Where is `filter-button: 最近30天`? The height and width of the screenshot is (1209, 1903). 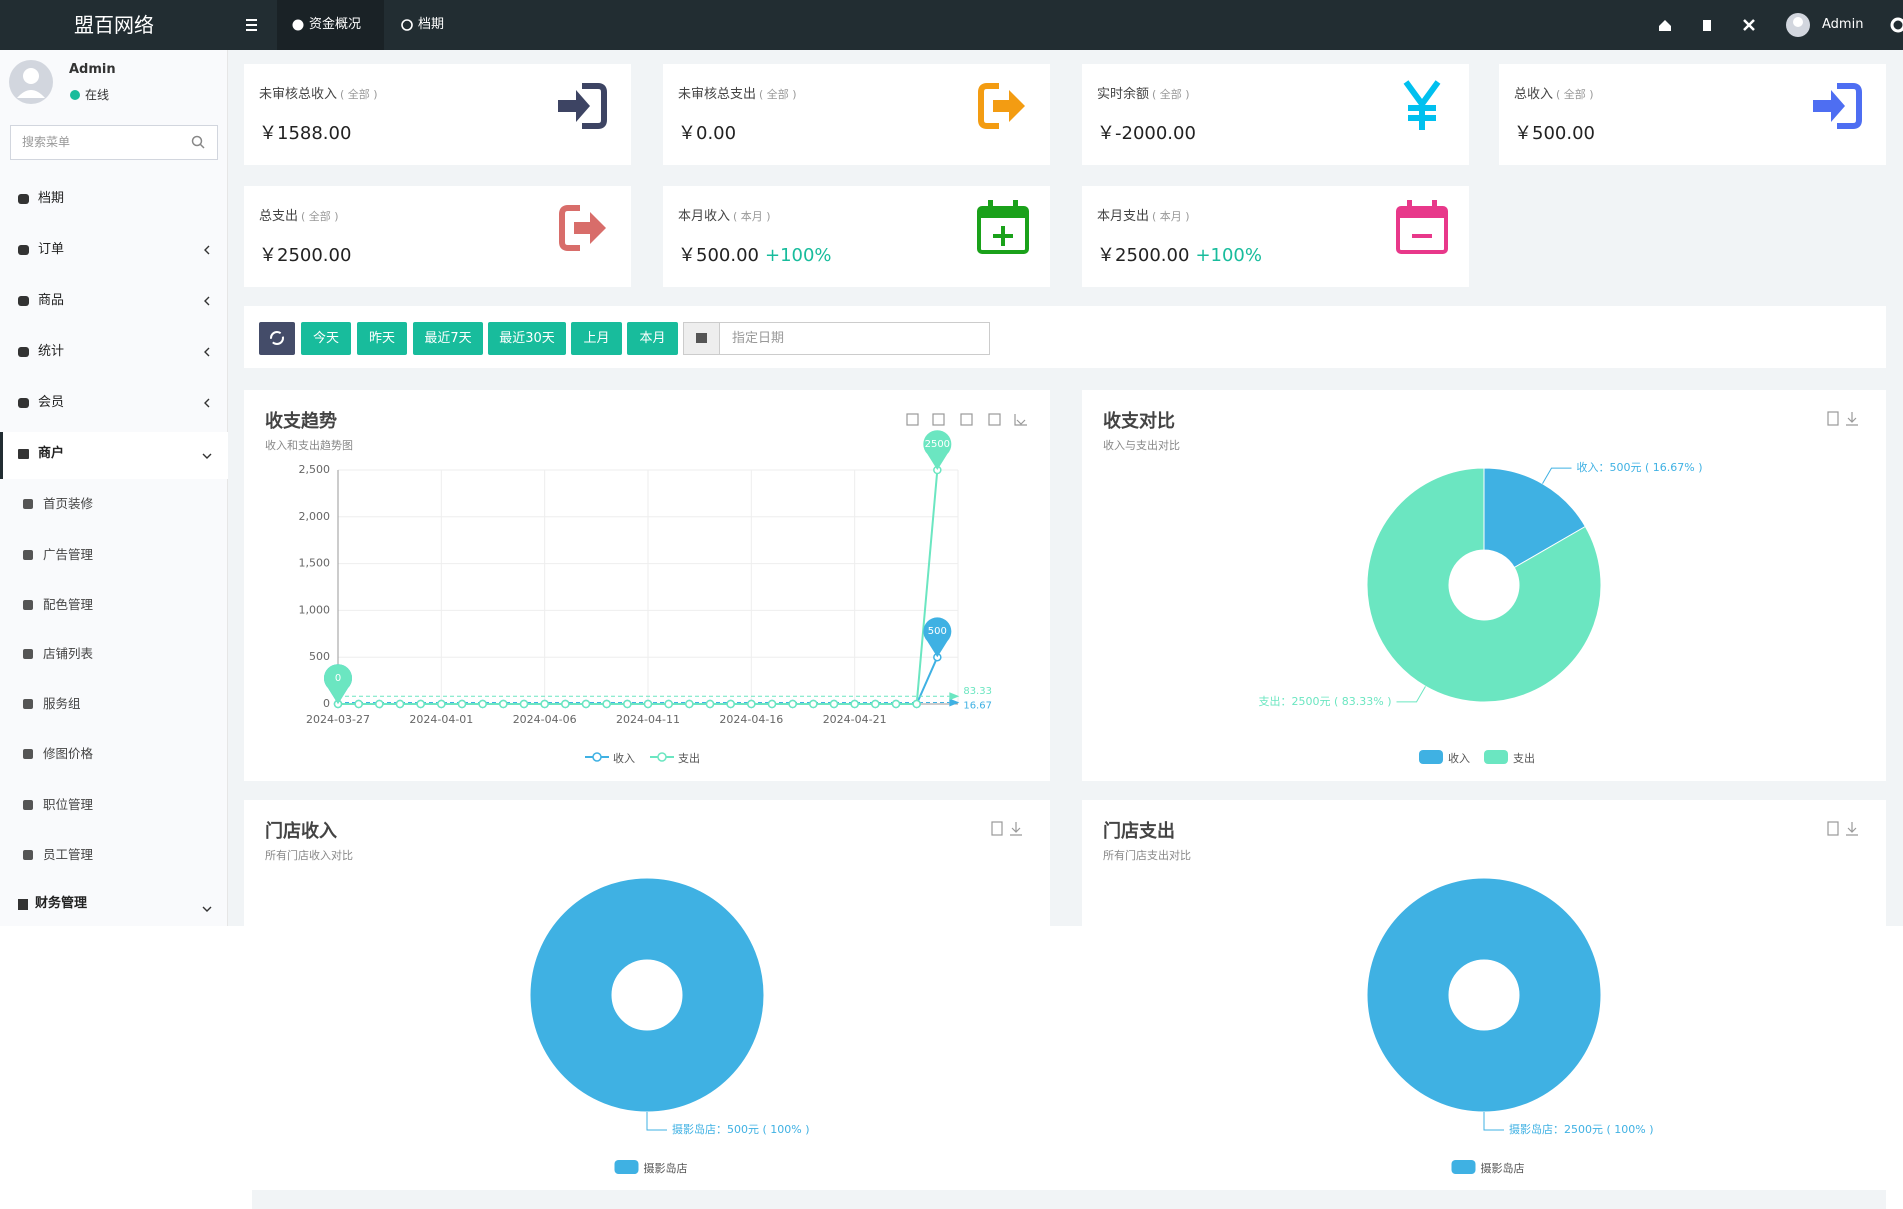 filter-button: 最近30天 is located at coordinates (527, 338).